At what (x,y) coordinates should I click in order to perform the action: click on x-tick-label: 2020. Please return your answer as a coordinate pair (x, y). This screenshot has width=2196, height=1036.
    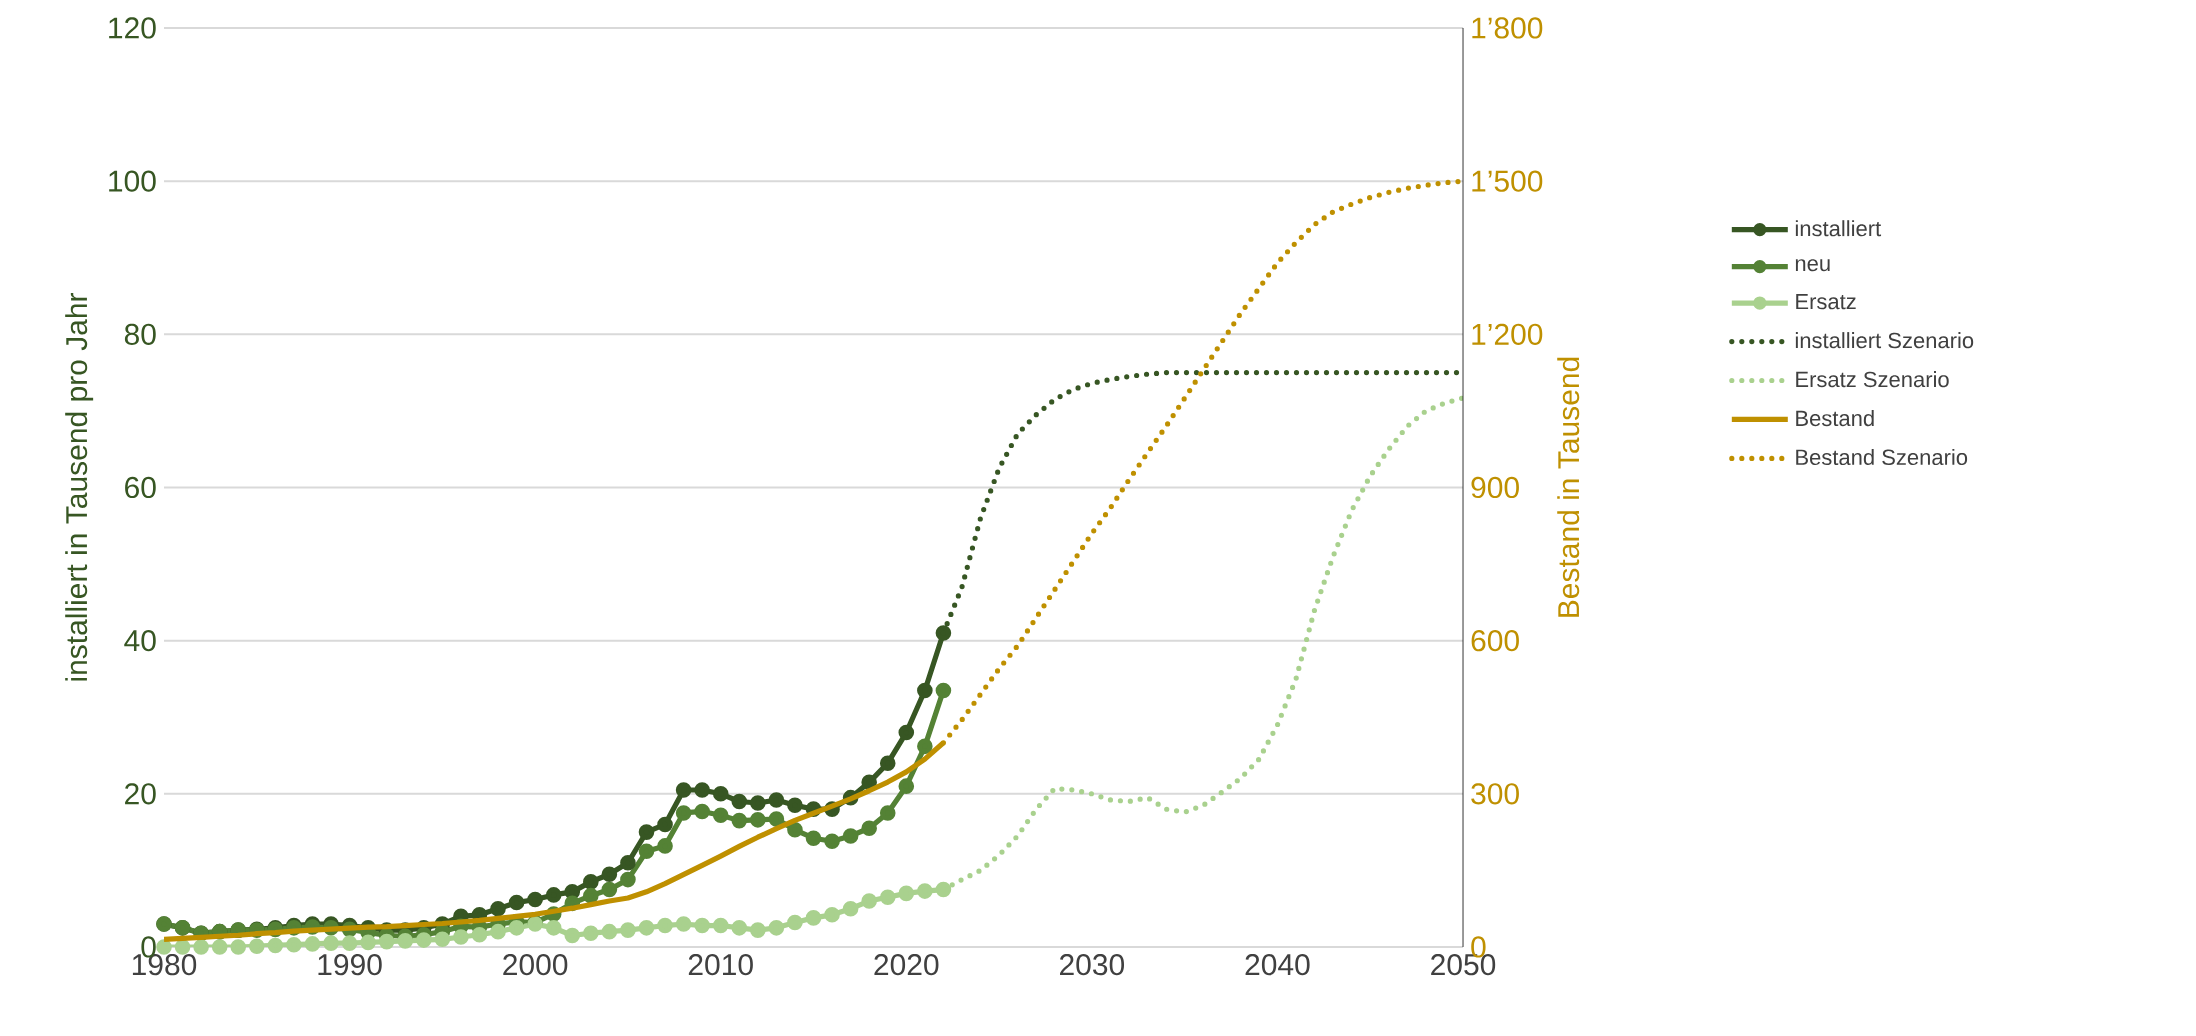
    Looking at the image, I should click on (906, 965).